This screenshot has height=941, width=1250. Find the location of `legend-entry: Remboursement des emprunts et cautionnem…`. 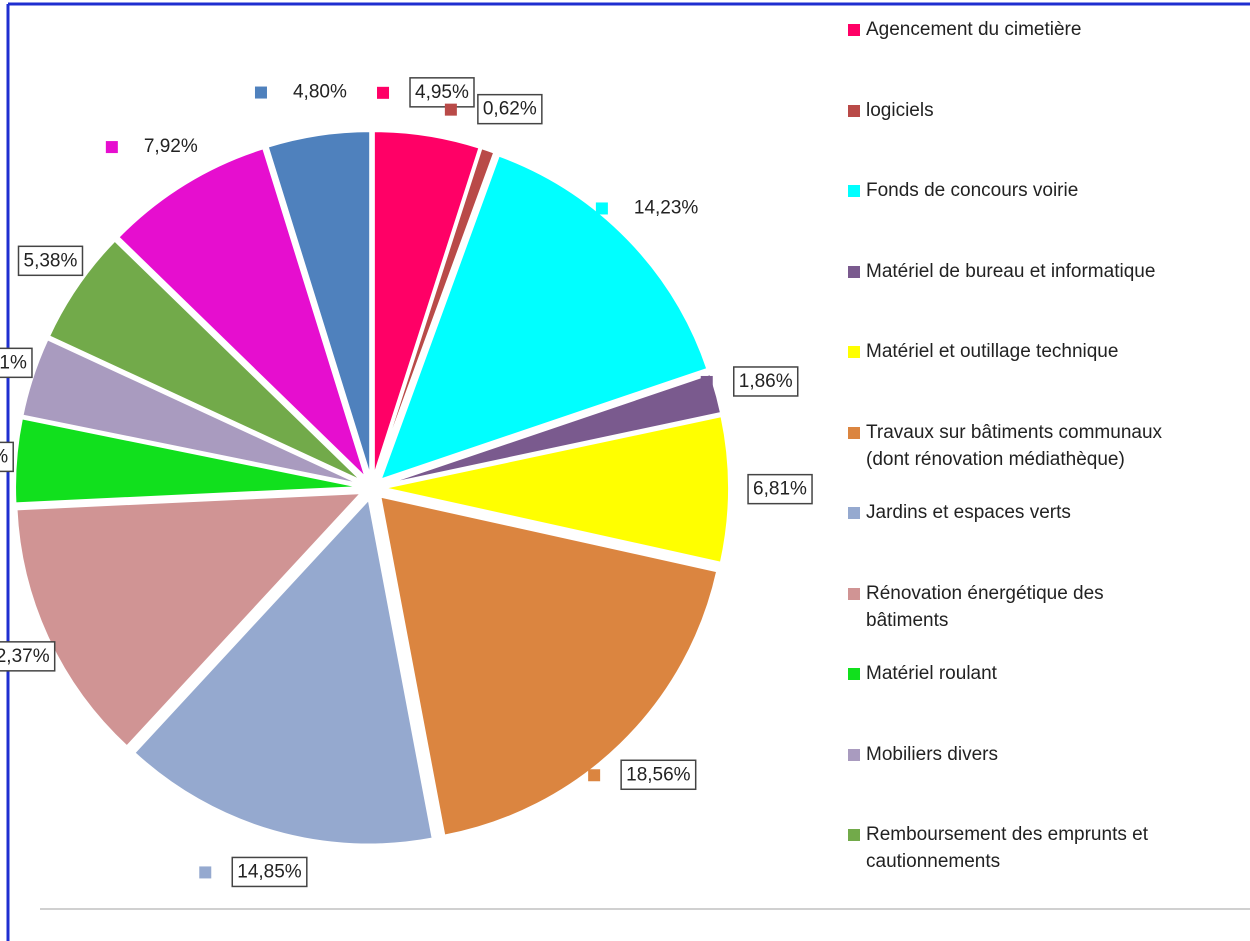

legend-entry: Remboursement des emprunts et cautionnem… is located at coordinates (1017, 848).